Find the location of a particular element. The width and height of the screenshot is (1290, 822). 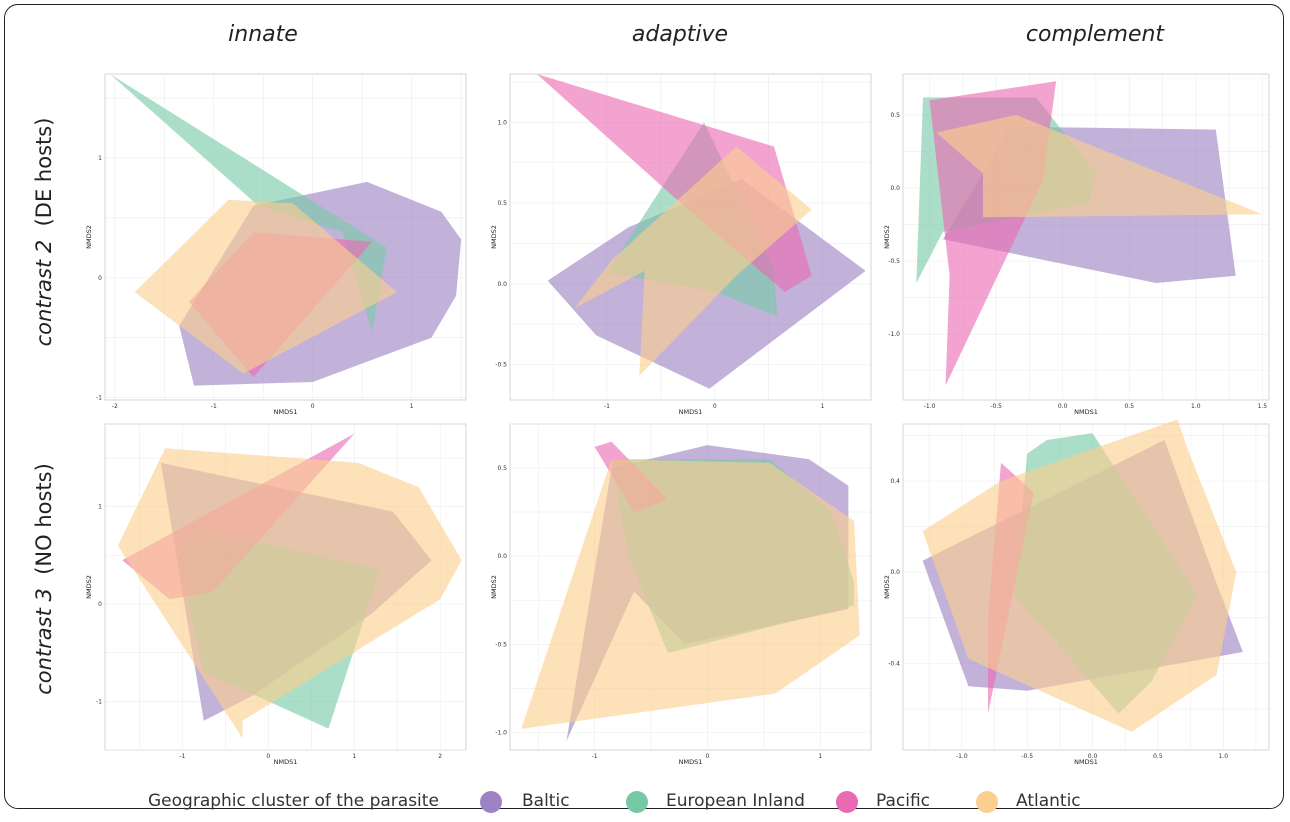

legend-swatch-european-inland is located at coordinates (637, 802).